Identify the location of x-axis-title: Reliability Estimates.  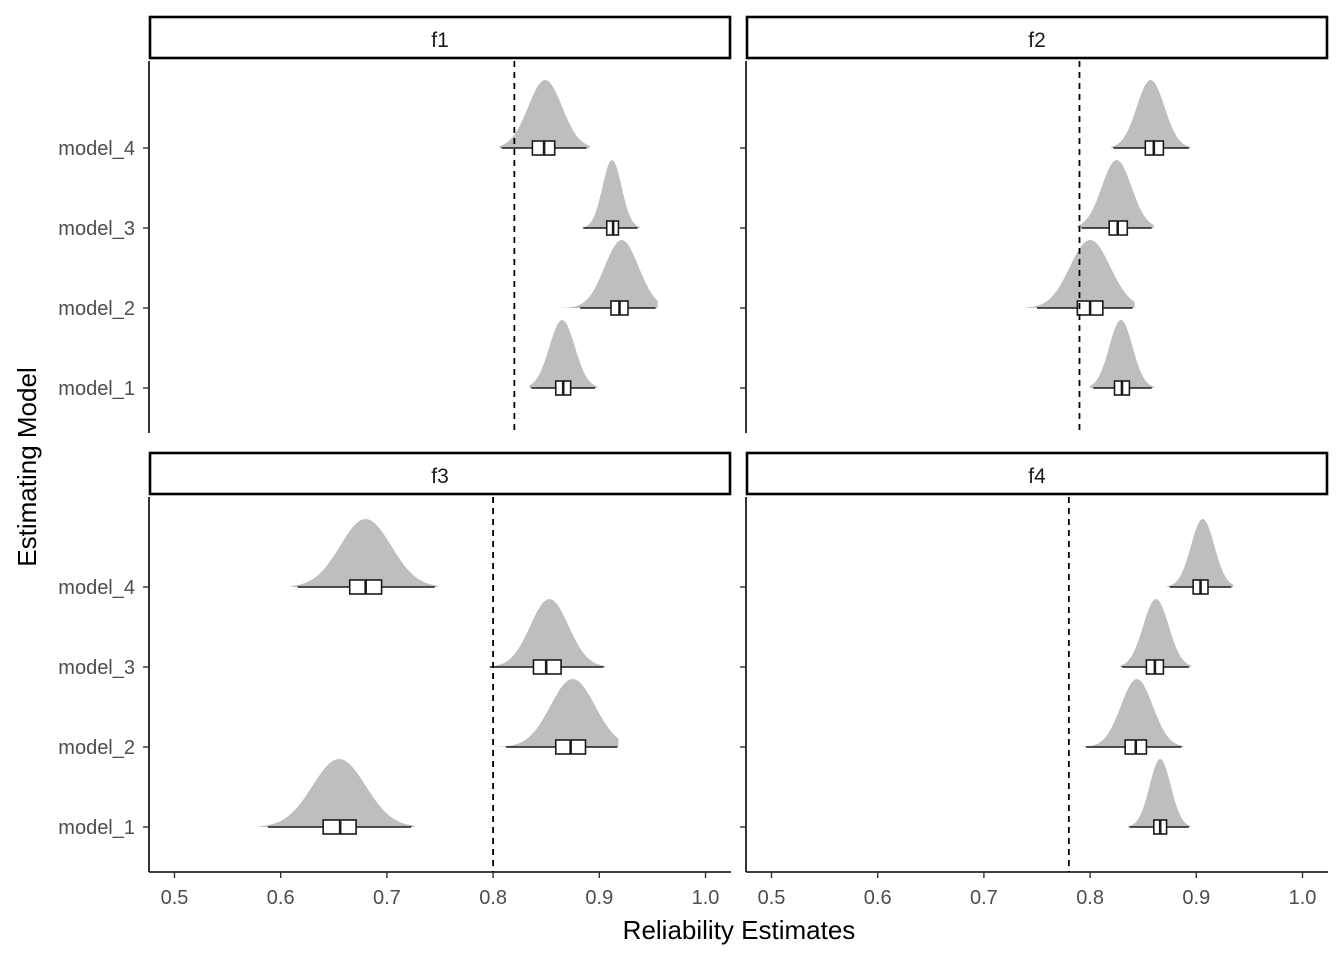
(739, 930).